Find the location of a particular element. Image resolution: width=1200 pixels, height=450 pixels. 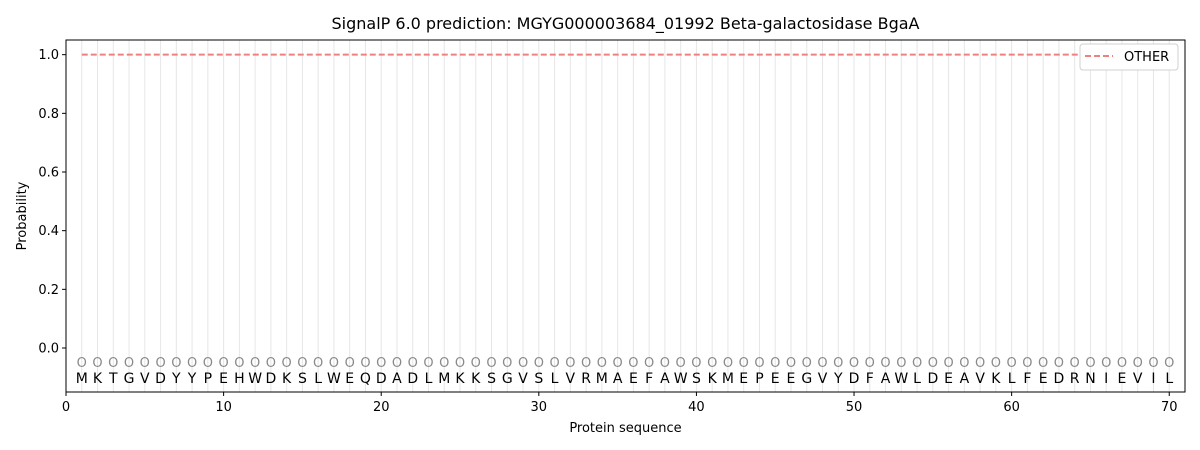

x-tick-label: 40 is located at coordinates (696, 407).